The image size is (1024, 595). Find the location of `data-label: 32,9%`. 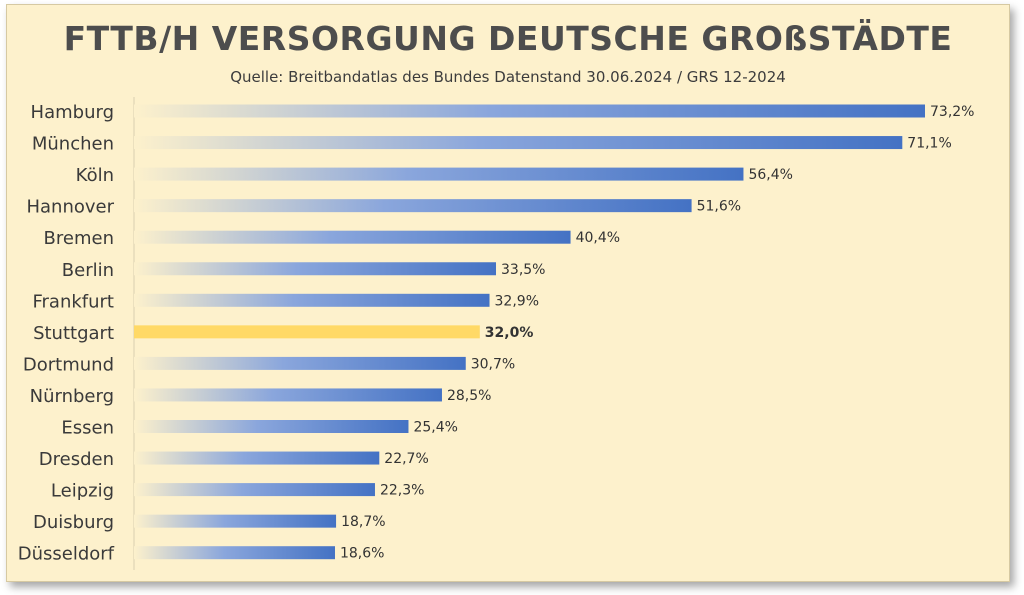

data-label: 32,9% is located at coordinates (517, 301).